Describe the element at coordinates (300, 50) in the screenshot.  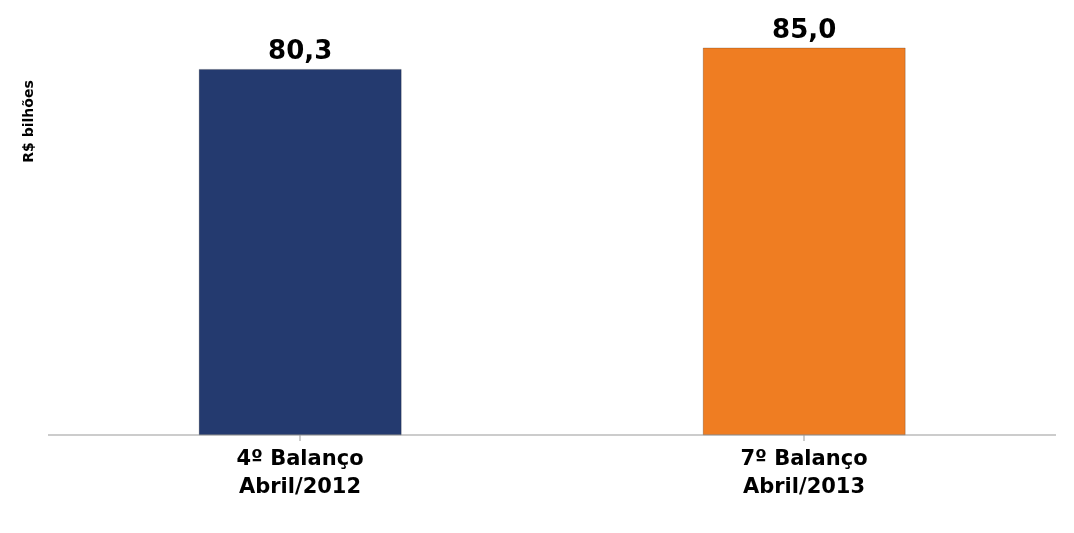
I see `data-label: 80,3` at that location.